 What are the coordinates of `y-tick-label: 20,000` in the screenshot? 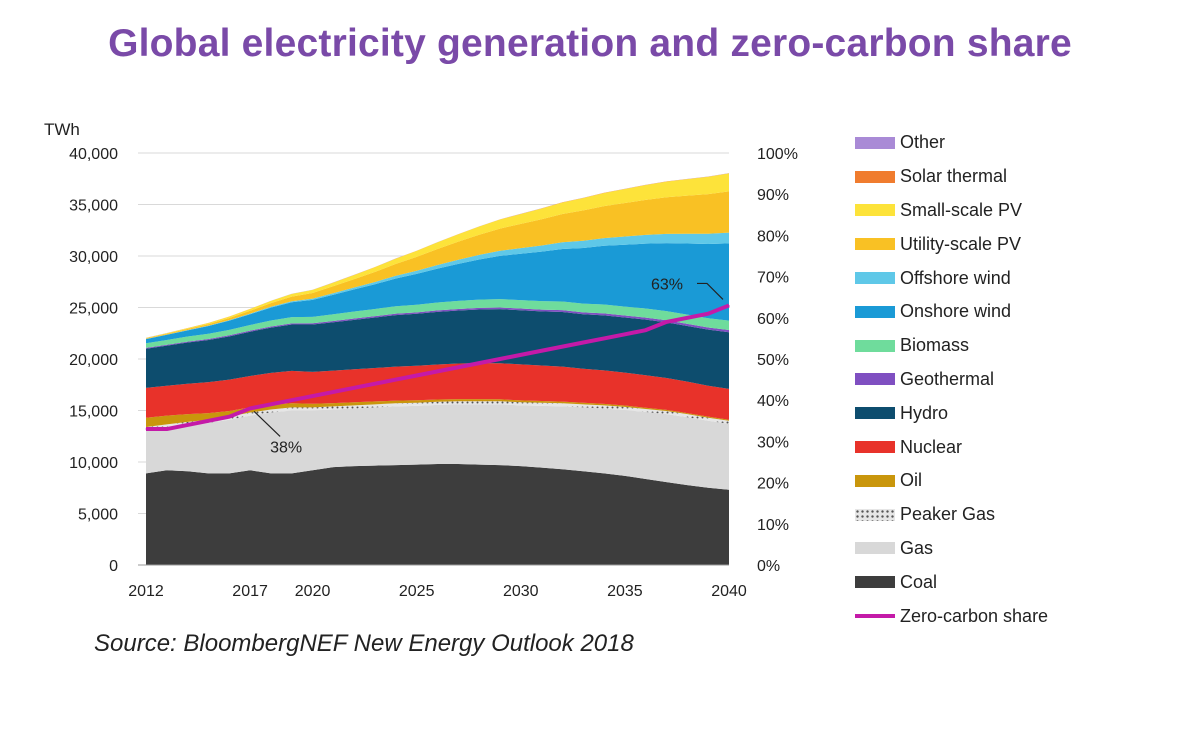 It's located at (93, 360).